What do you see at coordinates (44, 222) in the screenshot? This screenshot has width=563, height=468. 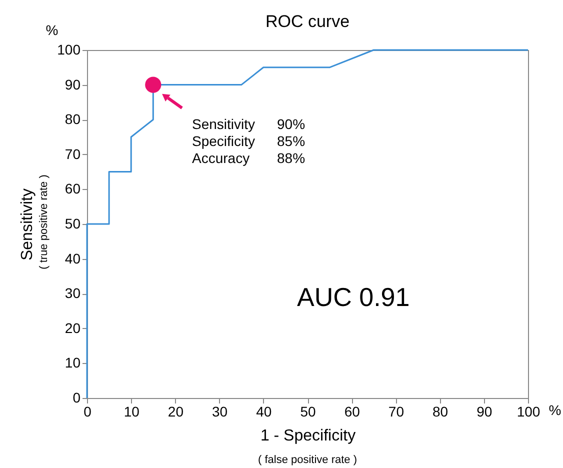 I see `text: ( true positive rate )` at bounding box center [44, 222].